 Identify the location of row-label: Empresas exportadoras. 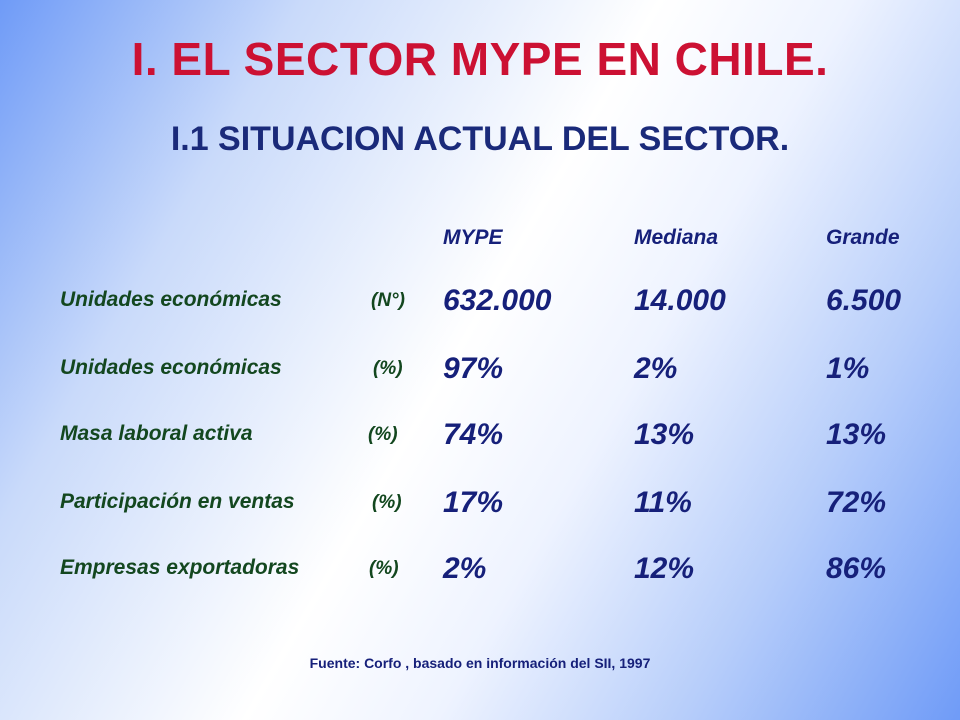
(180, 567).